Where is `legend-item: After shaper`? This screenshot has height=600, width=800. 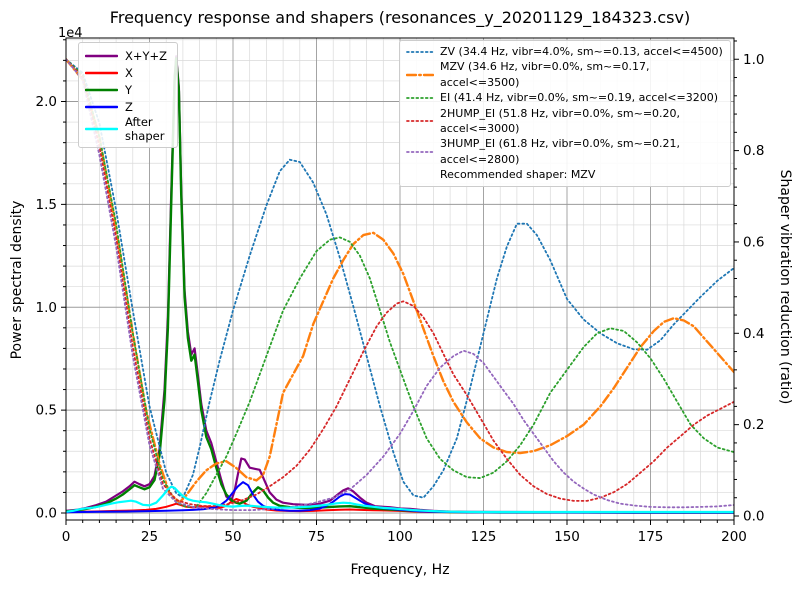 legend-item: After shaper is located at coordinates (126, 129).